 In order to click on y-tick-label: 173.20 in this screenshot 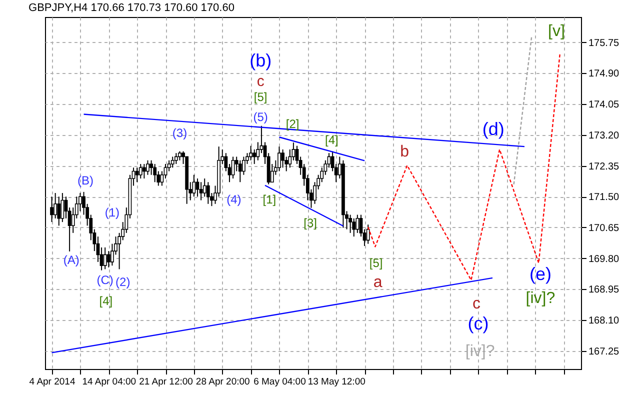, I will do `click(604, 136)`.